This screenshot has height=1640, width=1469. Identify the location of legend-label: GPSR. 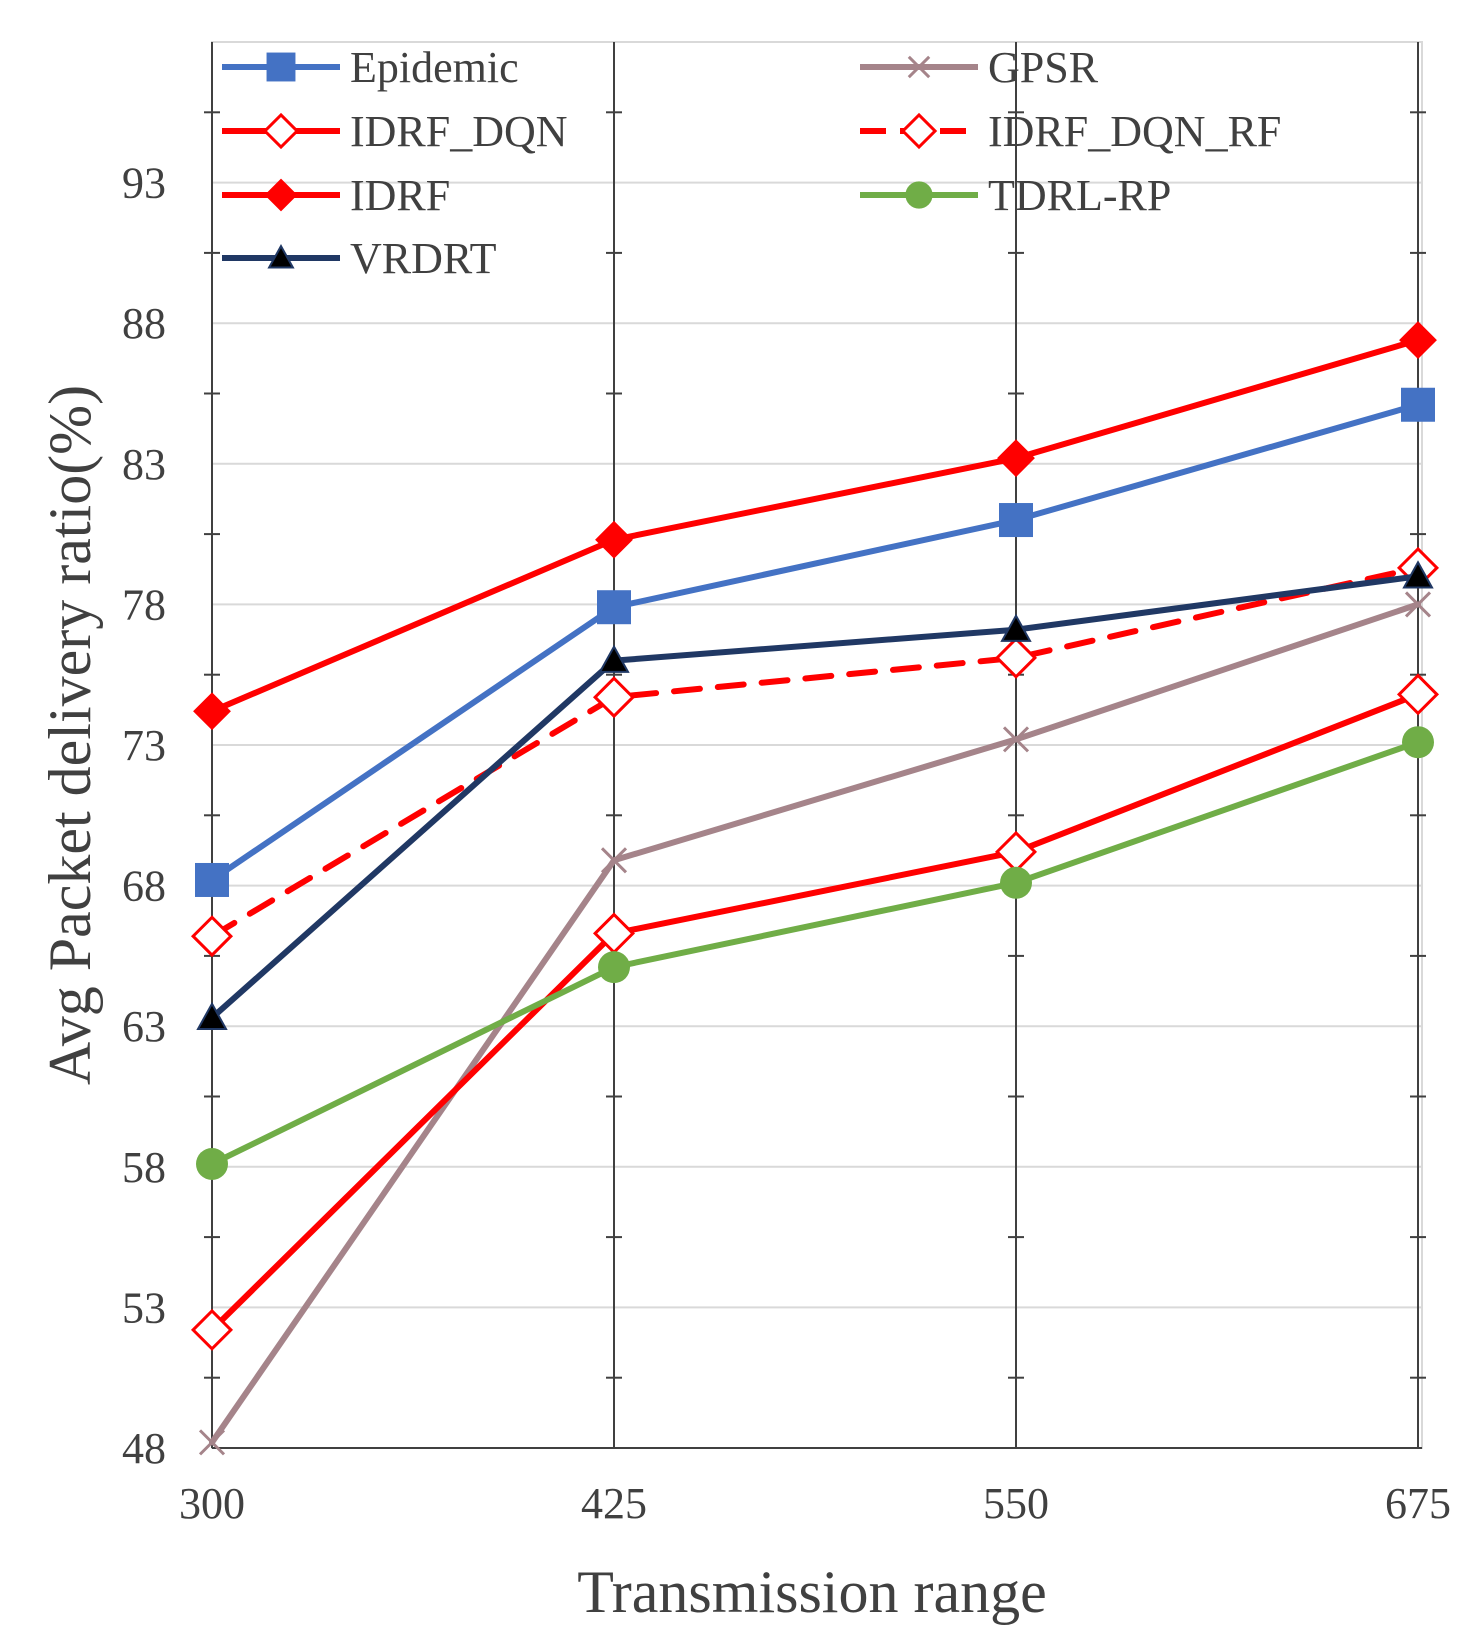
(1043, 67).